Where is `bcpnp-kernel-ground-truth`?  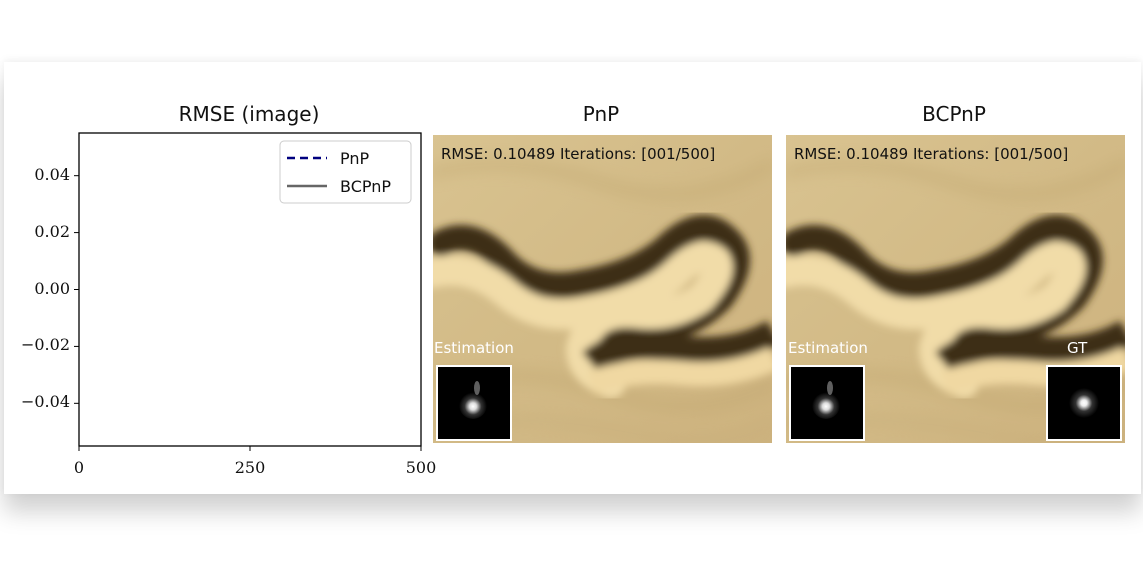 bcpnp-kernel-ground-truth is located at coordinates (1084, 403).